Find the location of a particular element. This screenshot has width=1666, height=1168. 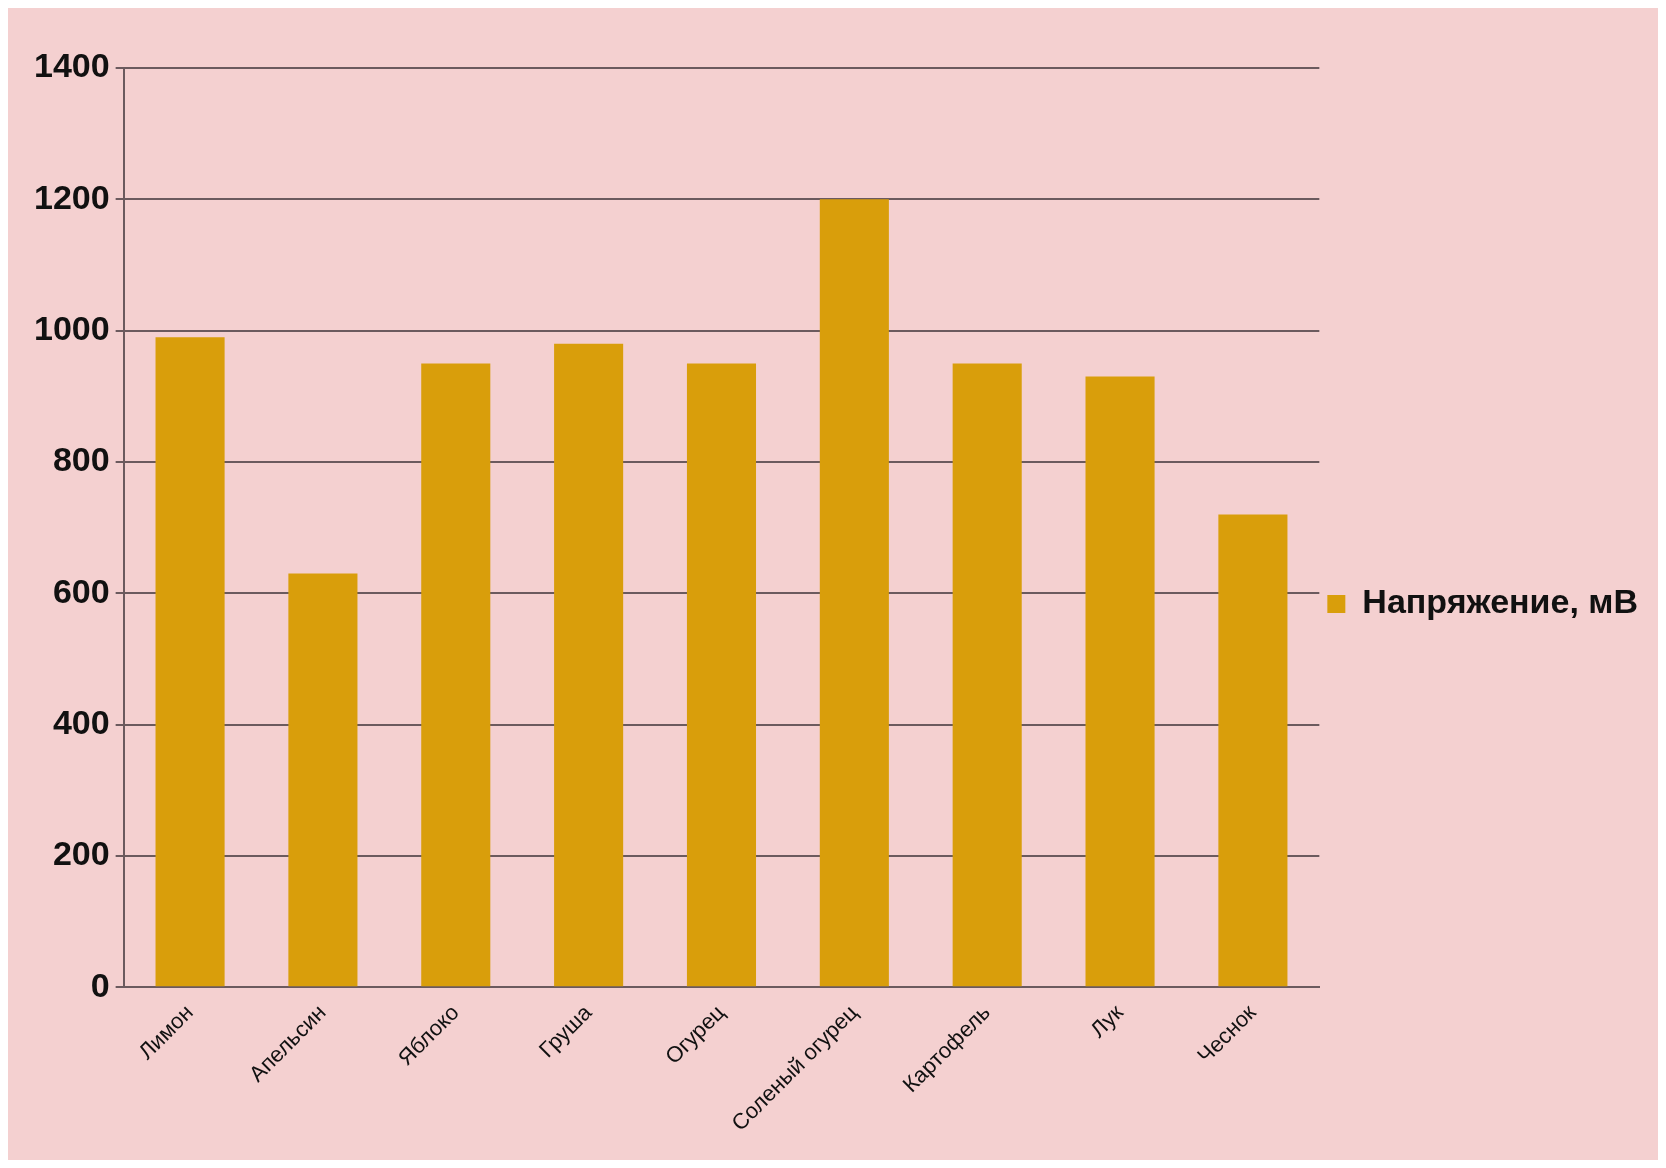

y-tick-label: 200 is located at coordinates (81, 853).